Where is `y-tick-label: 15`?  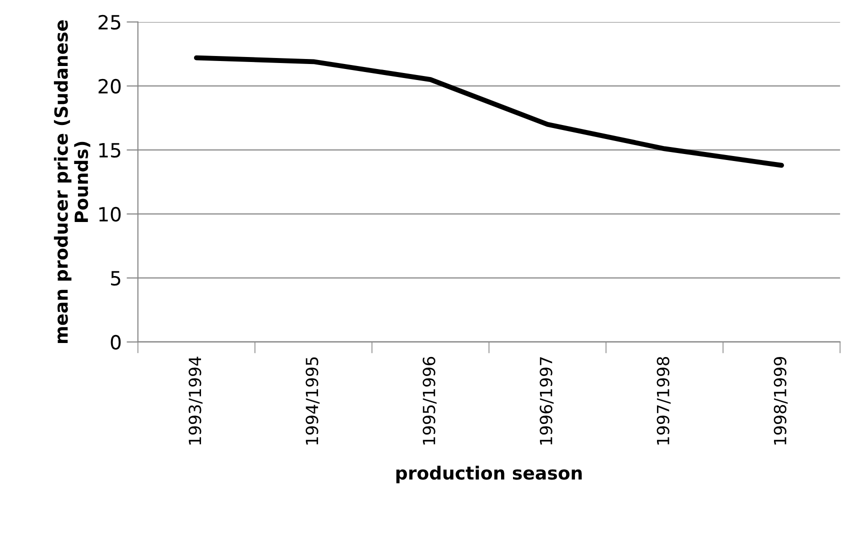 y-tick-label: 15 is located at coordinates (109, 150).